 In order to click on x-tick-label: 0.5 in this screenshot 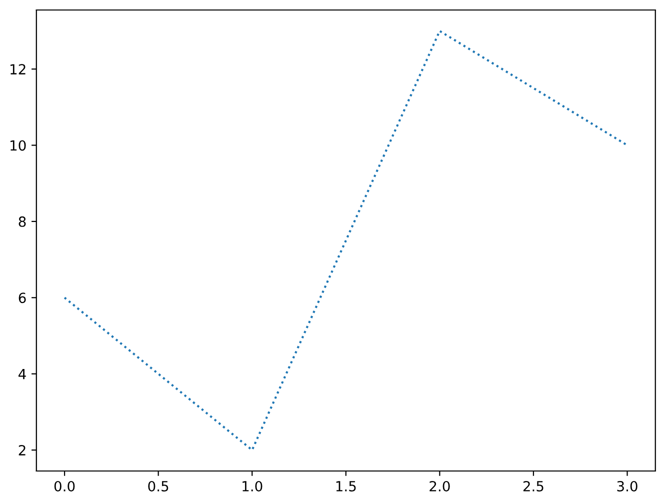, I will do `click(158, 486)`.